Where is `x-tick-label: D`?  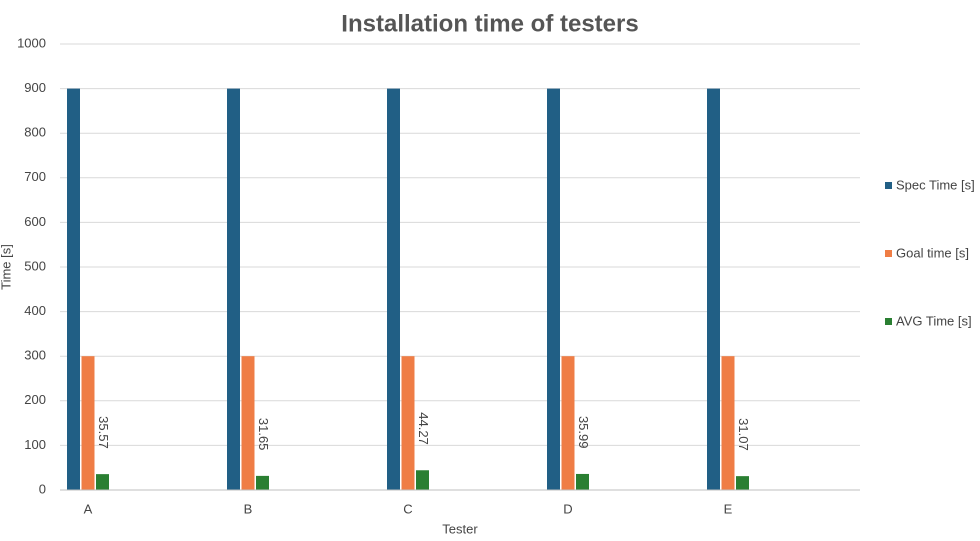
x-tick-label: D is located at coordinates (567, 508).